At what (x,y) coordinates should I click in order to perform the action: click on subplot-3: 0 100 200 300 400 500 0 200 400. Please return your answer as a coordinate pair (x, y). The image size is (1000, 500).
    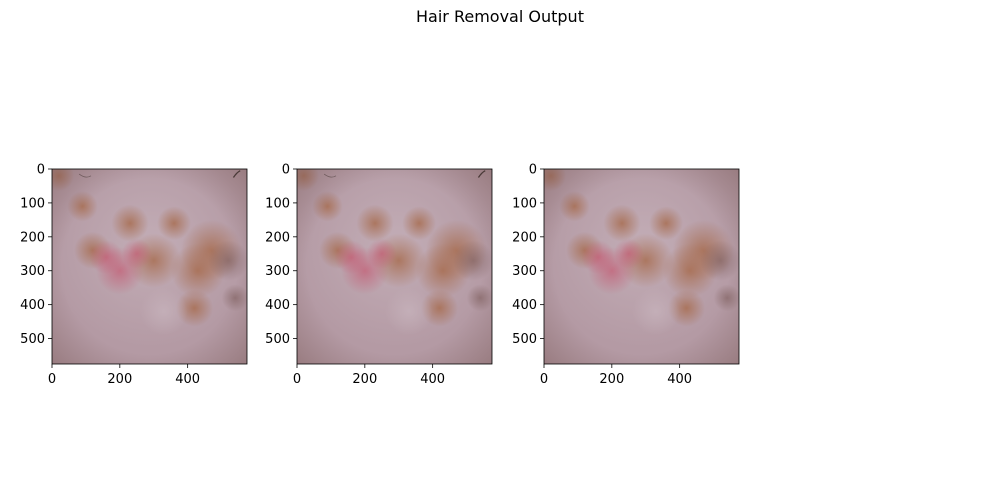
    Looking at the image, I should click on (626, 275).